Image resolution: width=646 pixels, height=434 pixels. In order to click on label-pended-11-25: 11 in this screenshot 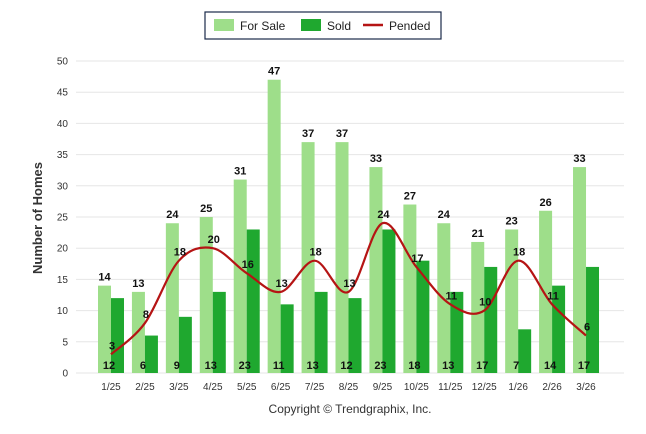, I will do `click(451, 296)`.